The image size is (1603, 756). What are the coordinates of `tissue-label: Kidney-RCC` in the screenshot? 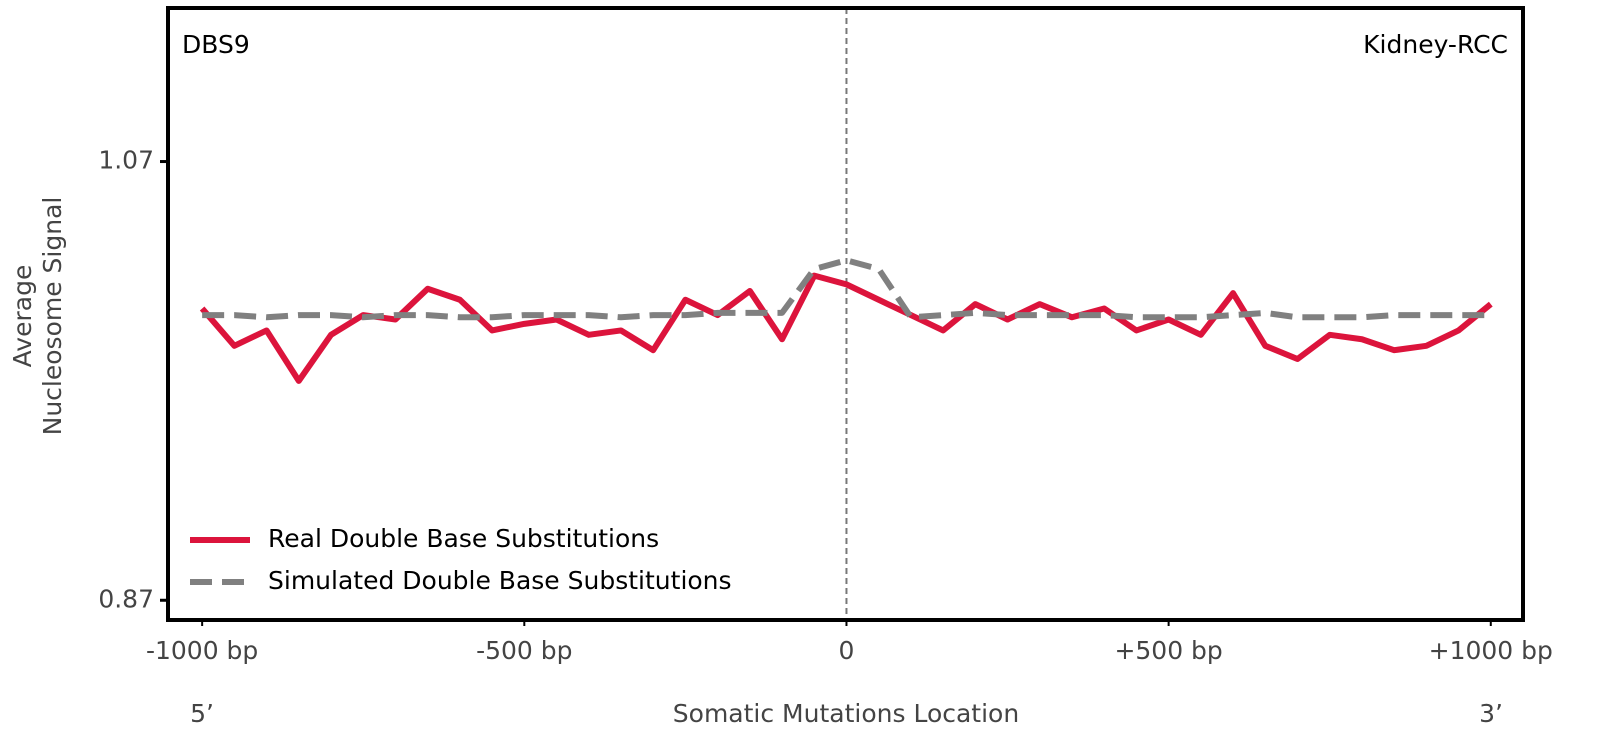 It's located at (1435, 44).